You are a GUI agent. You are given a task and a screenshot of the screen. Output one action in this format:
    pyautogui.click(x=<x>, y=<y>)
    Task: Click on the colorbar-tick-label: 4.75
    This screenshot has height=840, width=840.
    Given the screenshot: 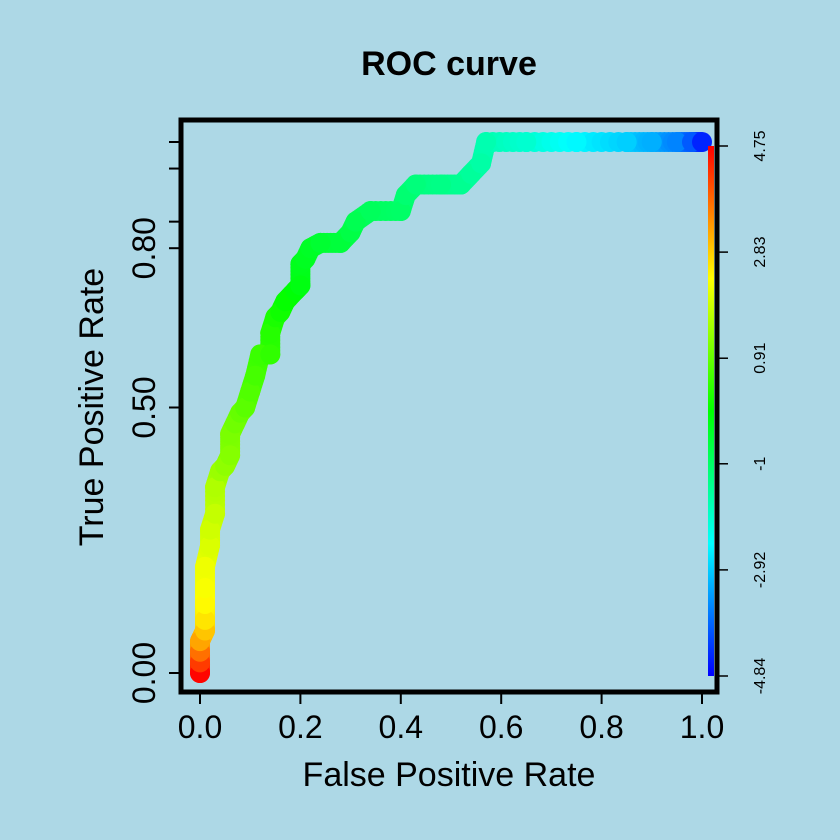 What is the action you would take?
    pyautogui.click(x=760, y=145)
    